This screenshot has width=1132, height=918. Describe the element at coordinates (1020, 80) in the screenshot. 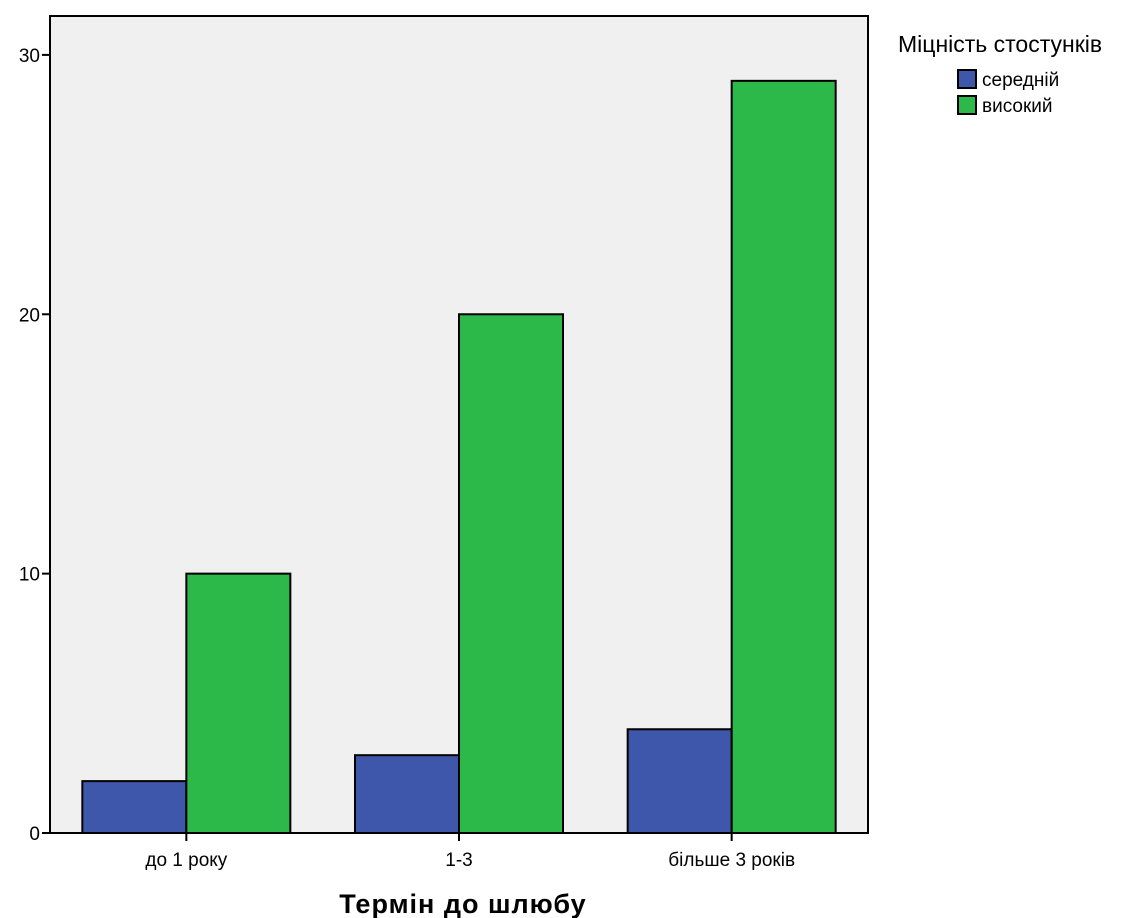

I see `legend-label: середній` at that location.